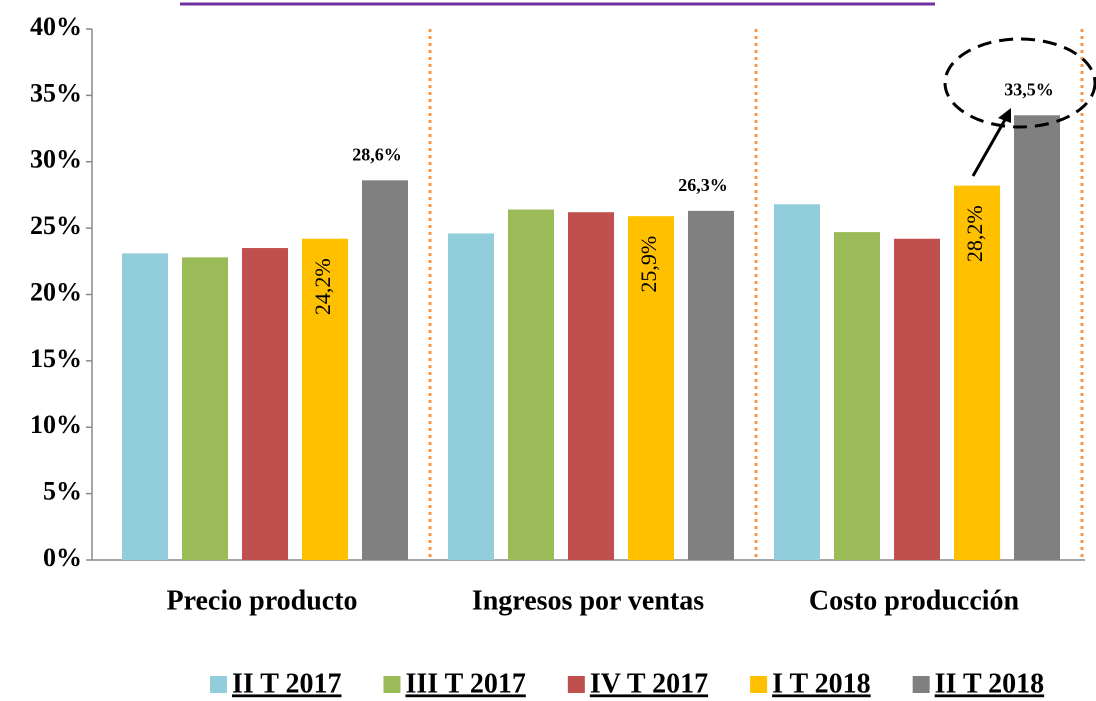 This screenshot has height=701, width=1096. Describe the element at coordinates (1029, 89) in the screenshot. I see `data-label: 33,5%` at that location.